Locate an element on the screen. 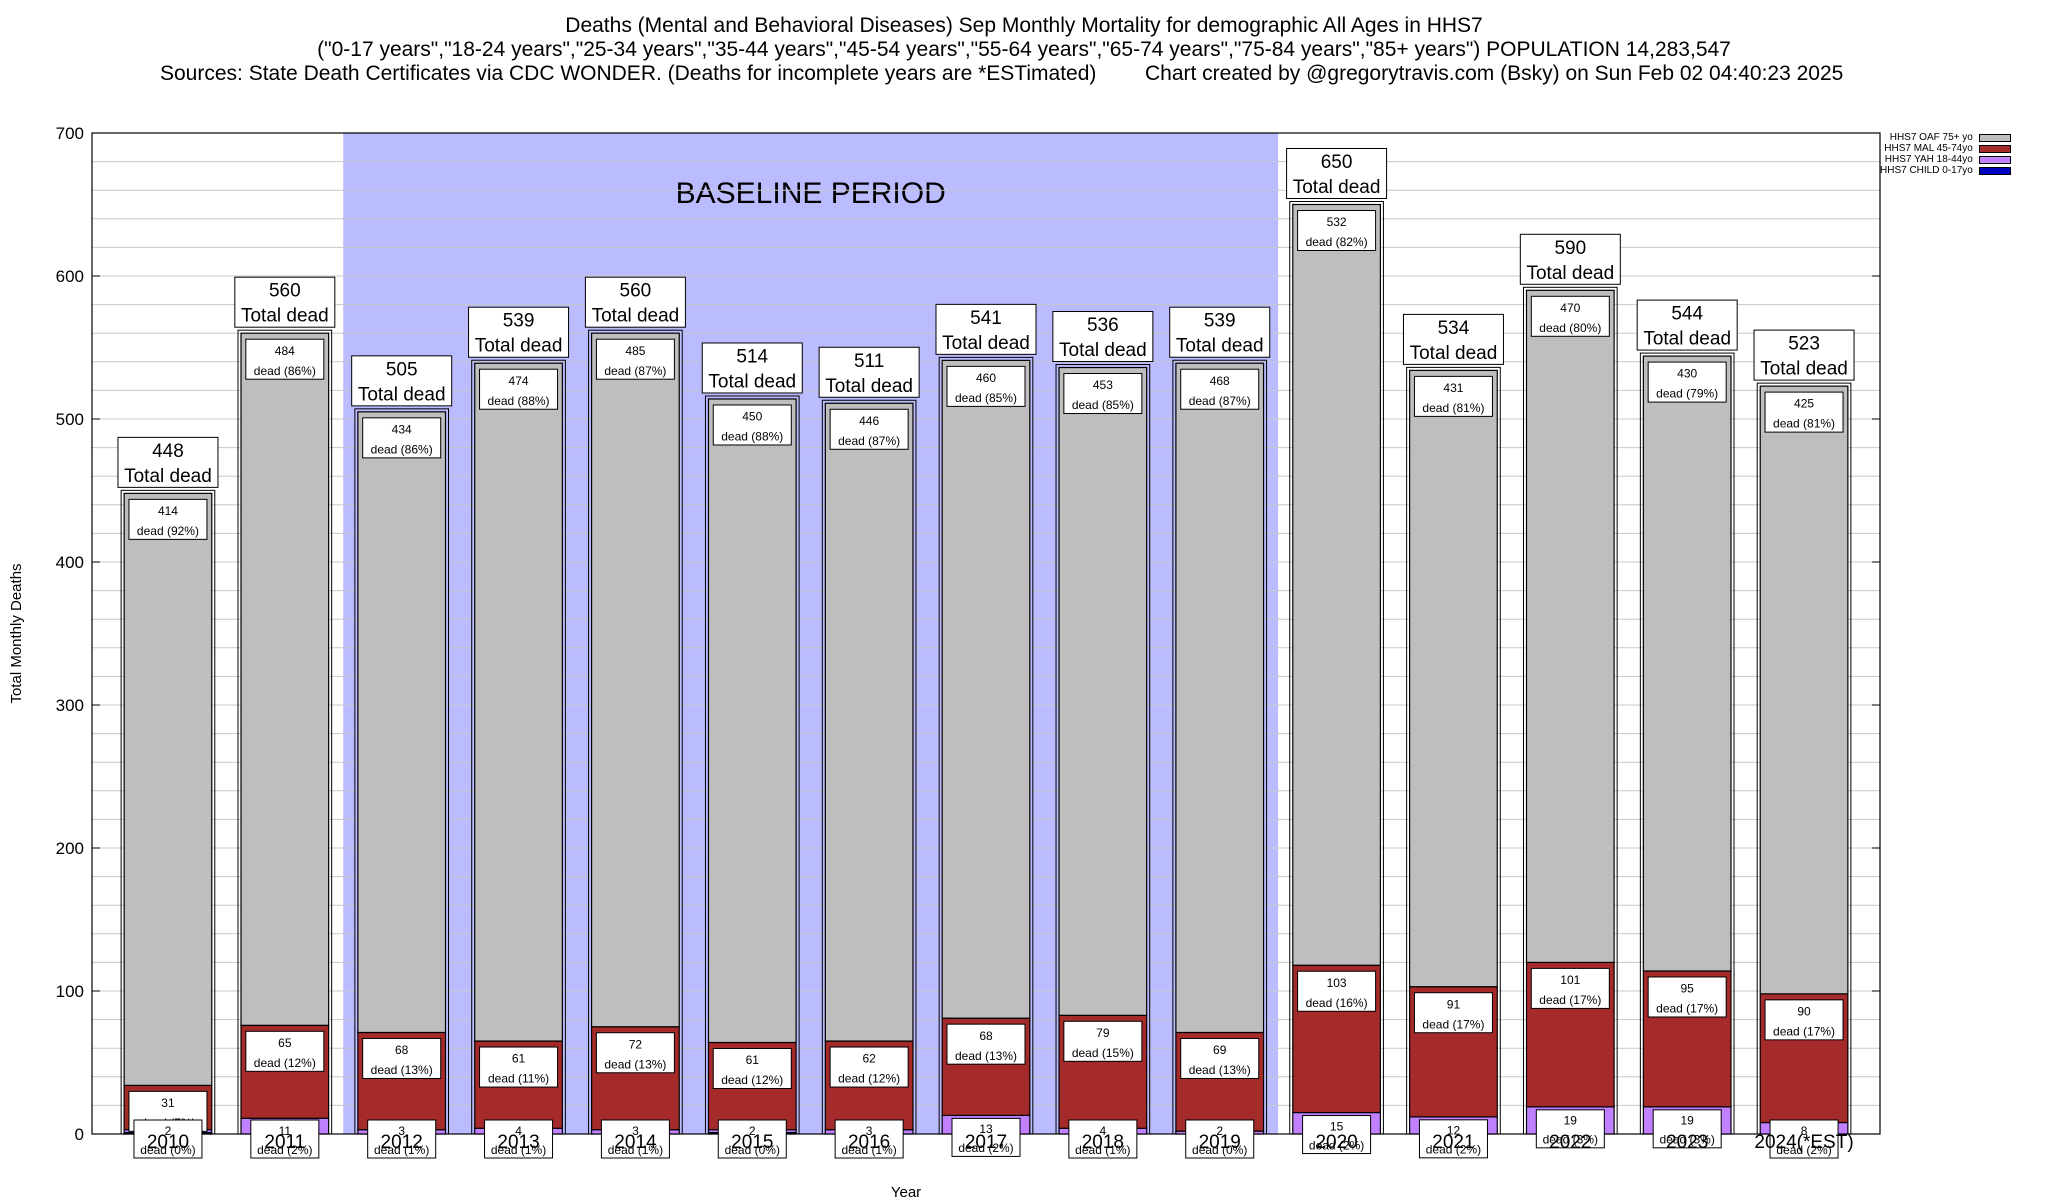  oaf-data-label: dead (87%) is located at coordinates (869, 441).